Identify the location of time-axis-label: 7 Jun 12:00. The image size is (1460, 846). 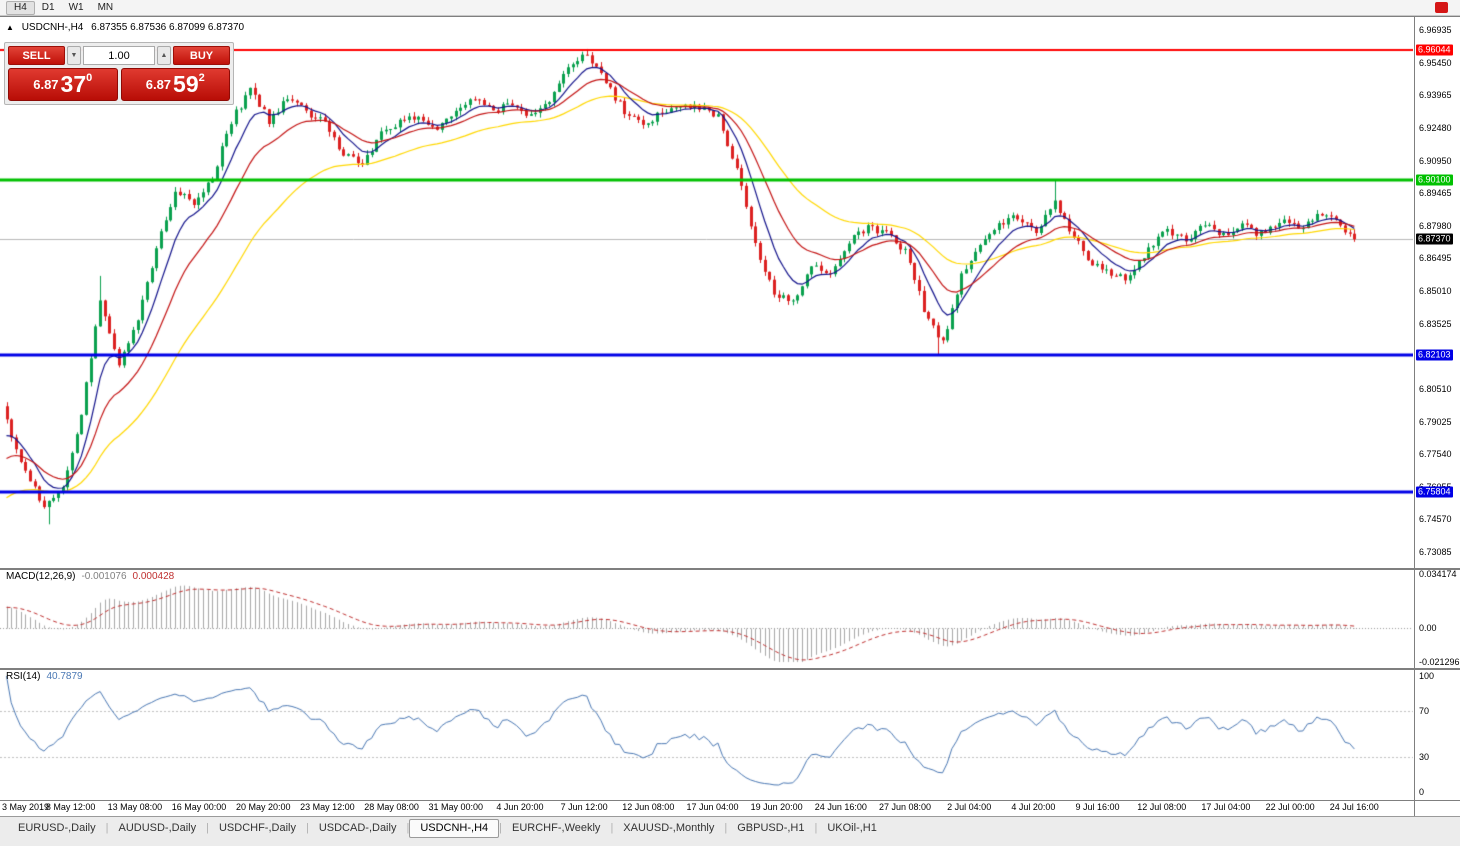
(584, 807).